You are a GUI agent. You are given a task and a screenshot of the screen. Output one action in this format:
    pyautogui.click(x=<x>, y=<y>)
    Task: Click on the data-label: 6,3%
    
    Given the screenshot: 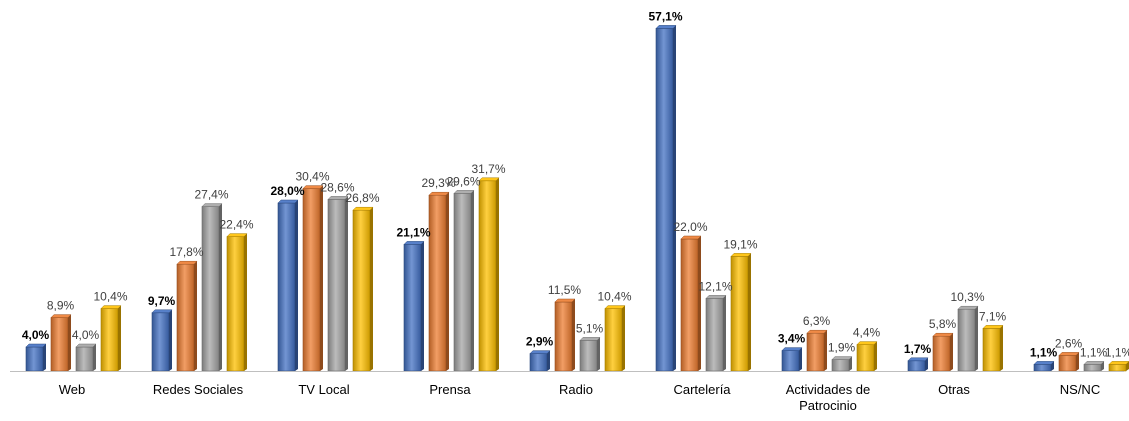 What is the action you would take?
    pyautogui.click(x=817, y=321)
    